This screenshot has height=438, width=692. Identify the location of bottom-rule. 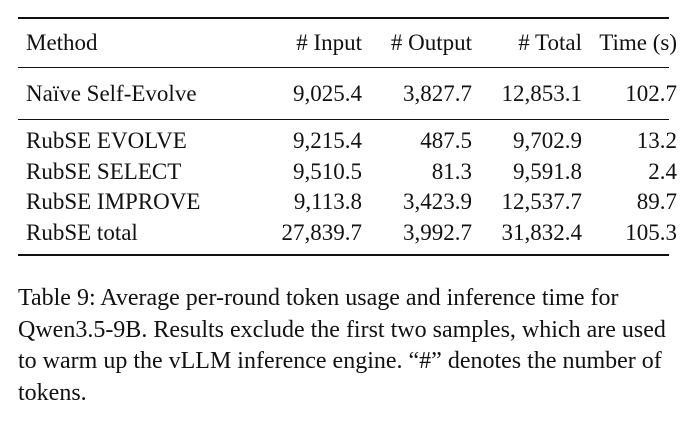
(343, 255).